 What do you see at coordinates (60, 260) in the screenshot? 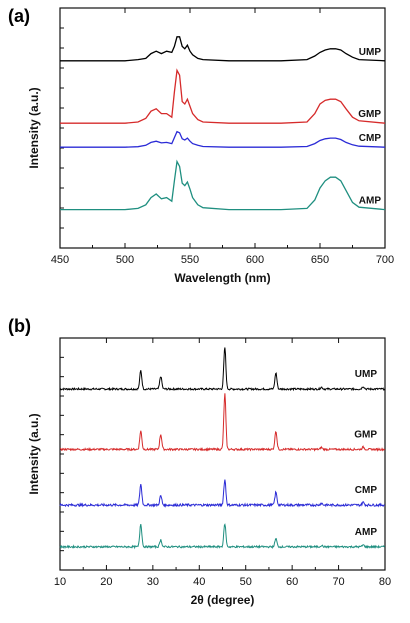
I see `x-tick-label: 450` at bounding box center [60, 260].